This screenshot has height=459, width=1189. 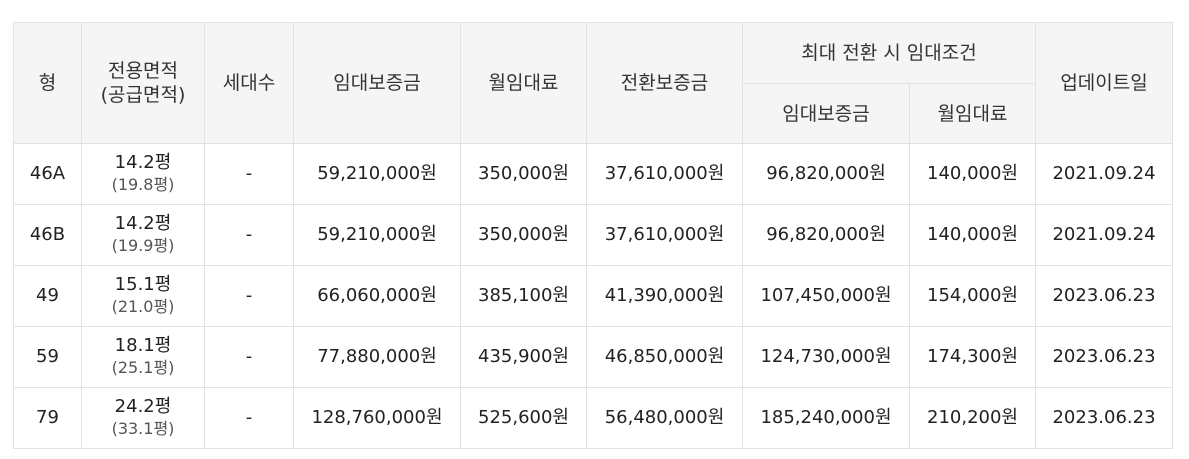 What do you see at coordinates (889, 53) in the screenshot?
I see `header-max-conversion-group: 최대 전환 시 임대조건` at bounding box center [889, 53].